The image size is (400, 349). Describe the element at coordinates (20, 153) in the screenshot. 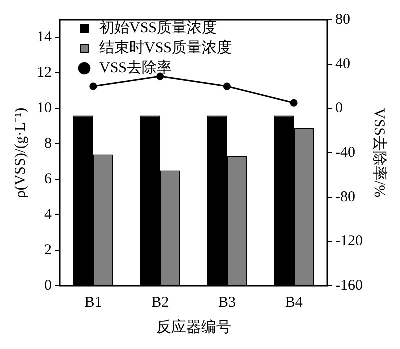

I see `y-axis-title: ρ(VSS)/(g·L⁻¹)` at that location.